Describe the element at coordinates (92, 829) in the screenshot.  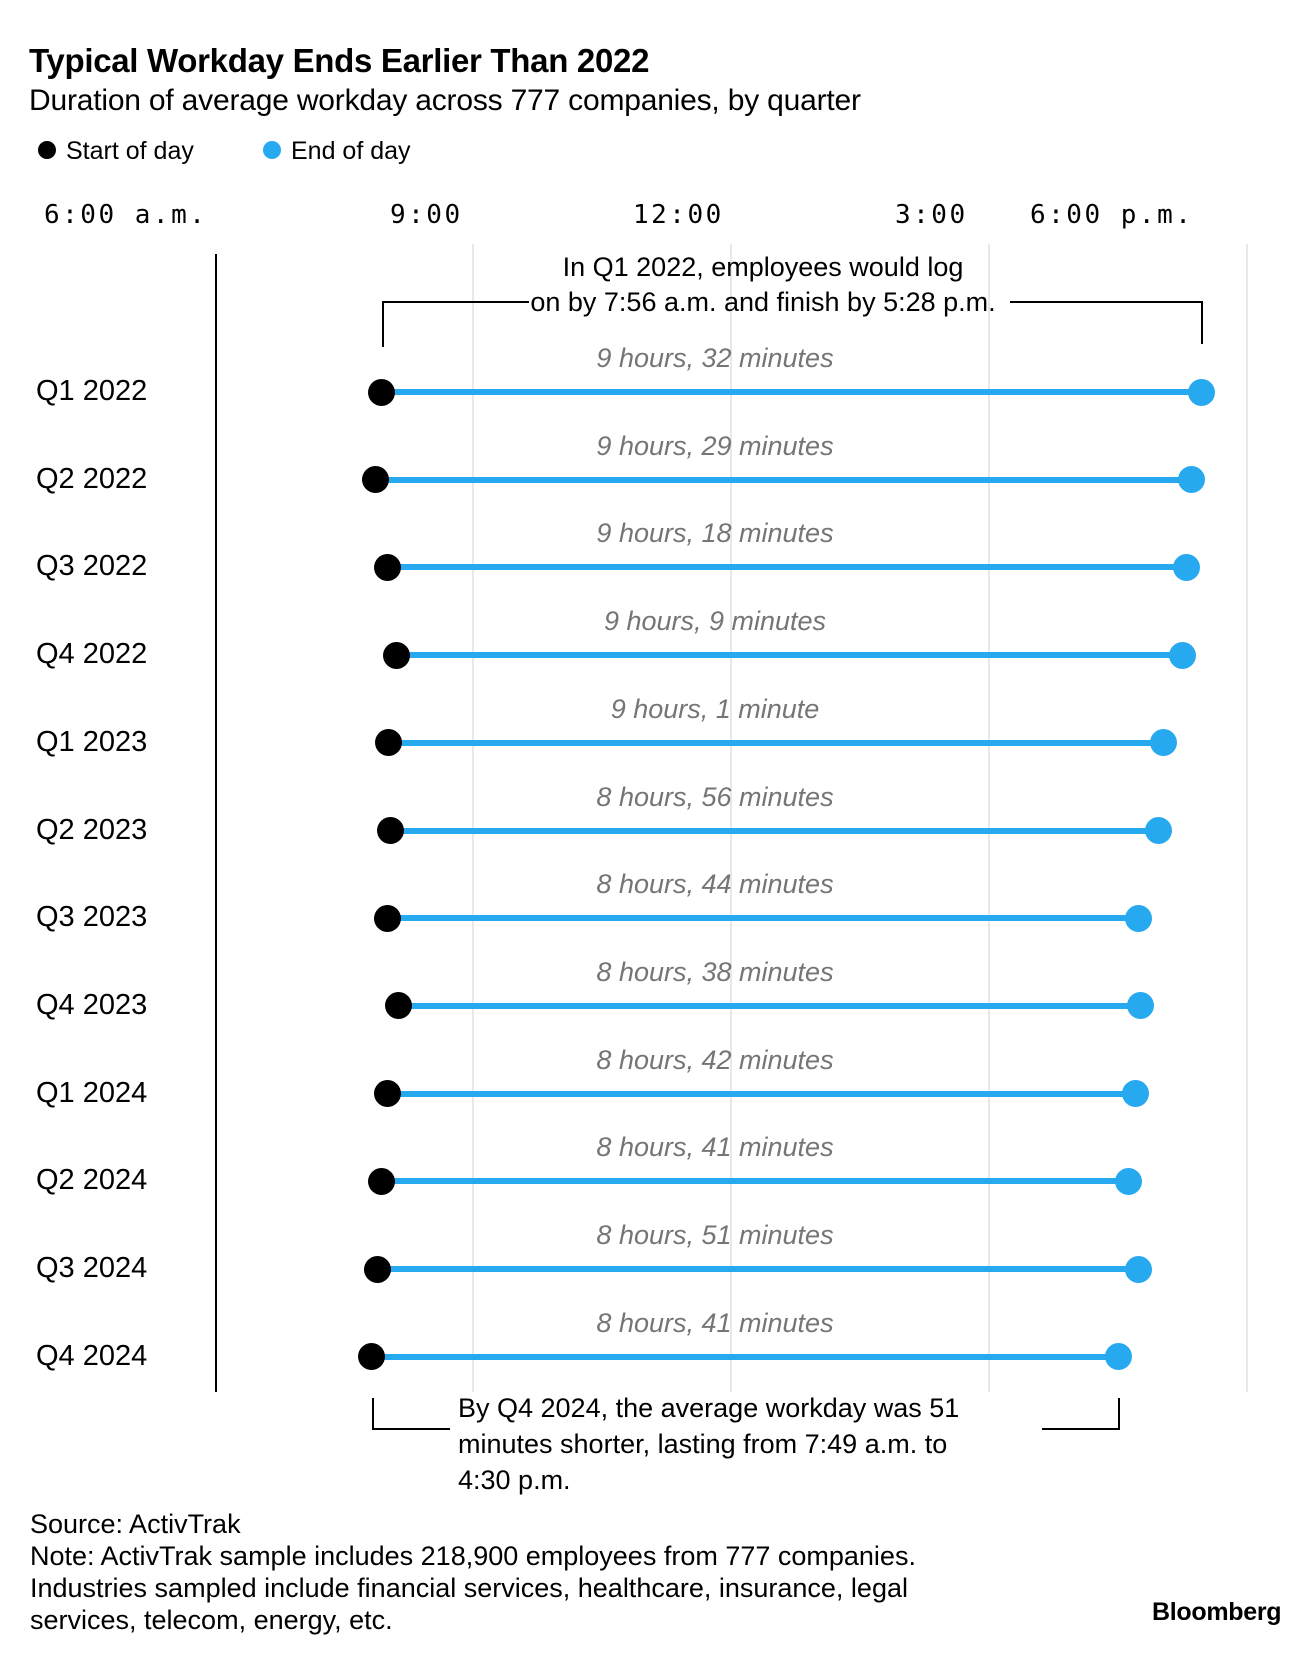
I see `row-label-q2-2023: Q2 2023` at that location.